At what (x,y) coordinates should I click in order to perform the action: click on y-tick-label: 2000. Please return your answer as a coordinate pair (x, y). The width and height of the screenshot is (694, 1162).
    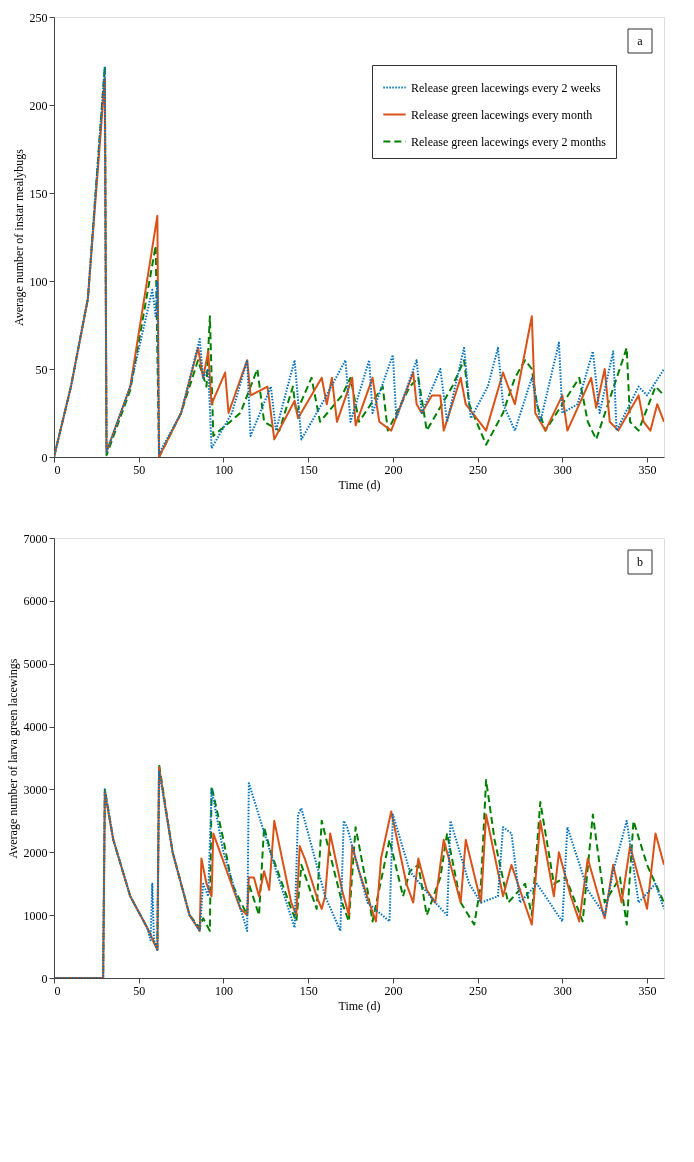
    Looking at the image, I should click on (35, 852).